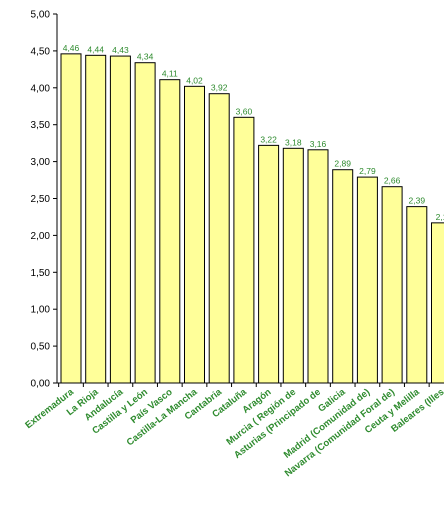  I want to click on data-label: 2,89, so click(342, 164).